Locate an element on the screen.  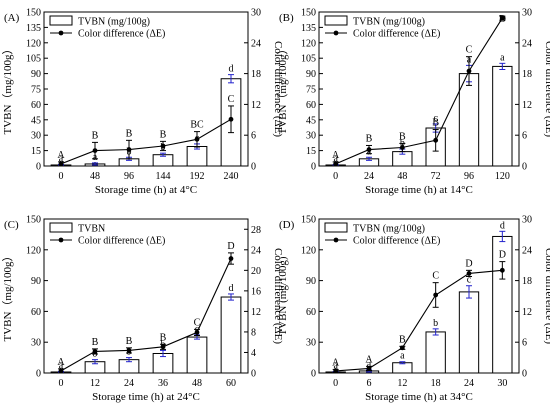
legend-entry-color-difference: Color difference (ΔE) is located at coordinates (396, 34).